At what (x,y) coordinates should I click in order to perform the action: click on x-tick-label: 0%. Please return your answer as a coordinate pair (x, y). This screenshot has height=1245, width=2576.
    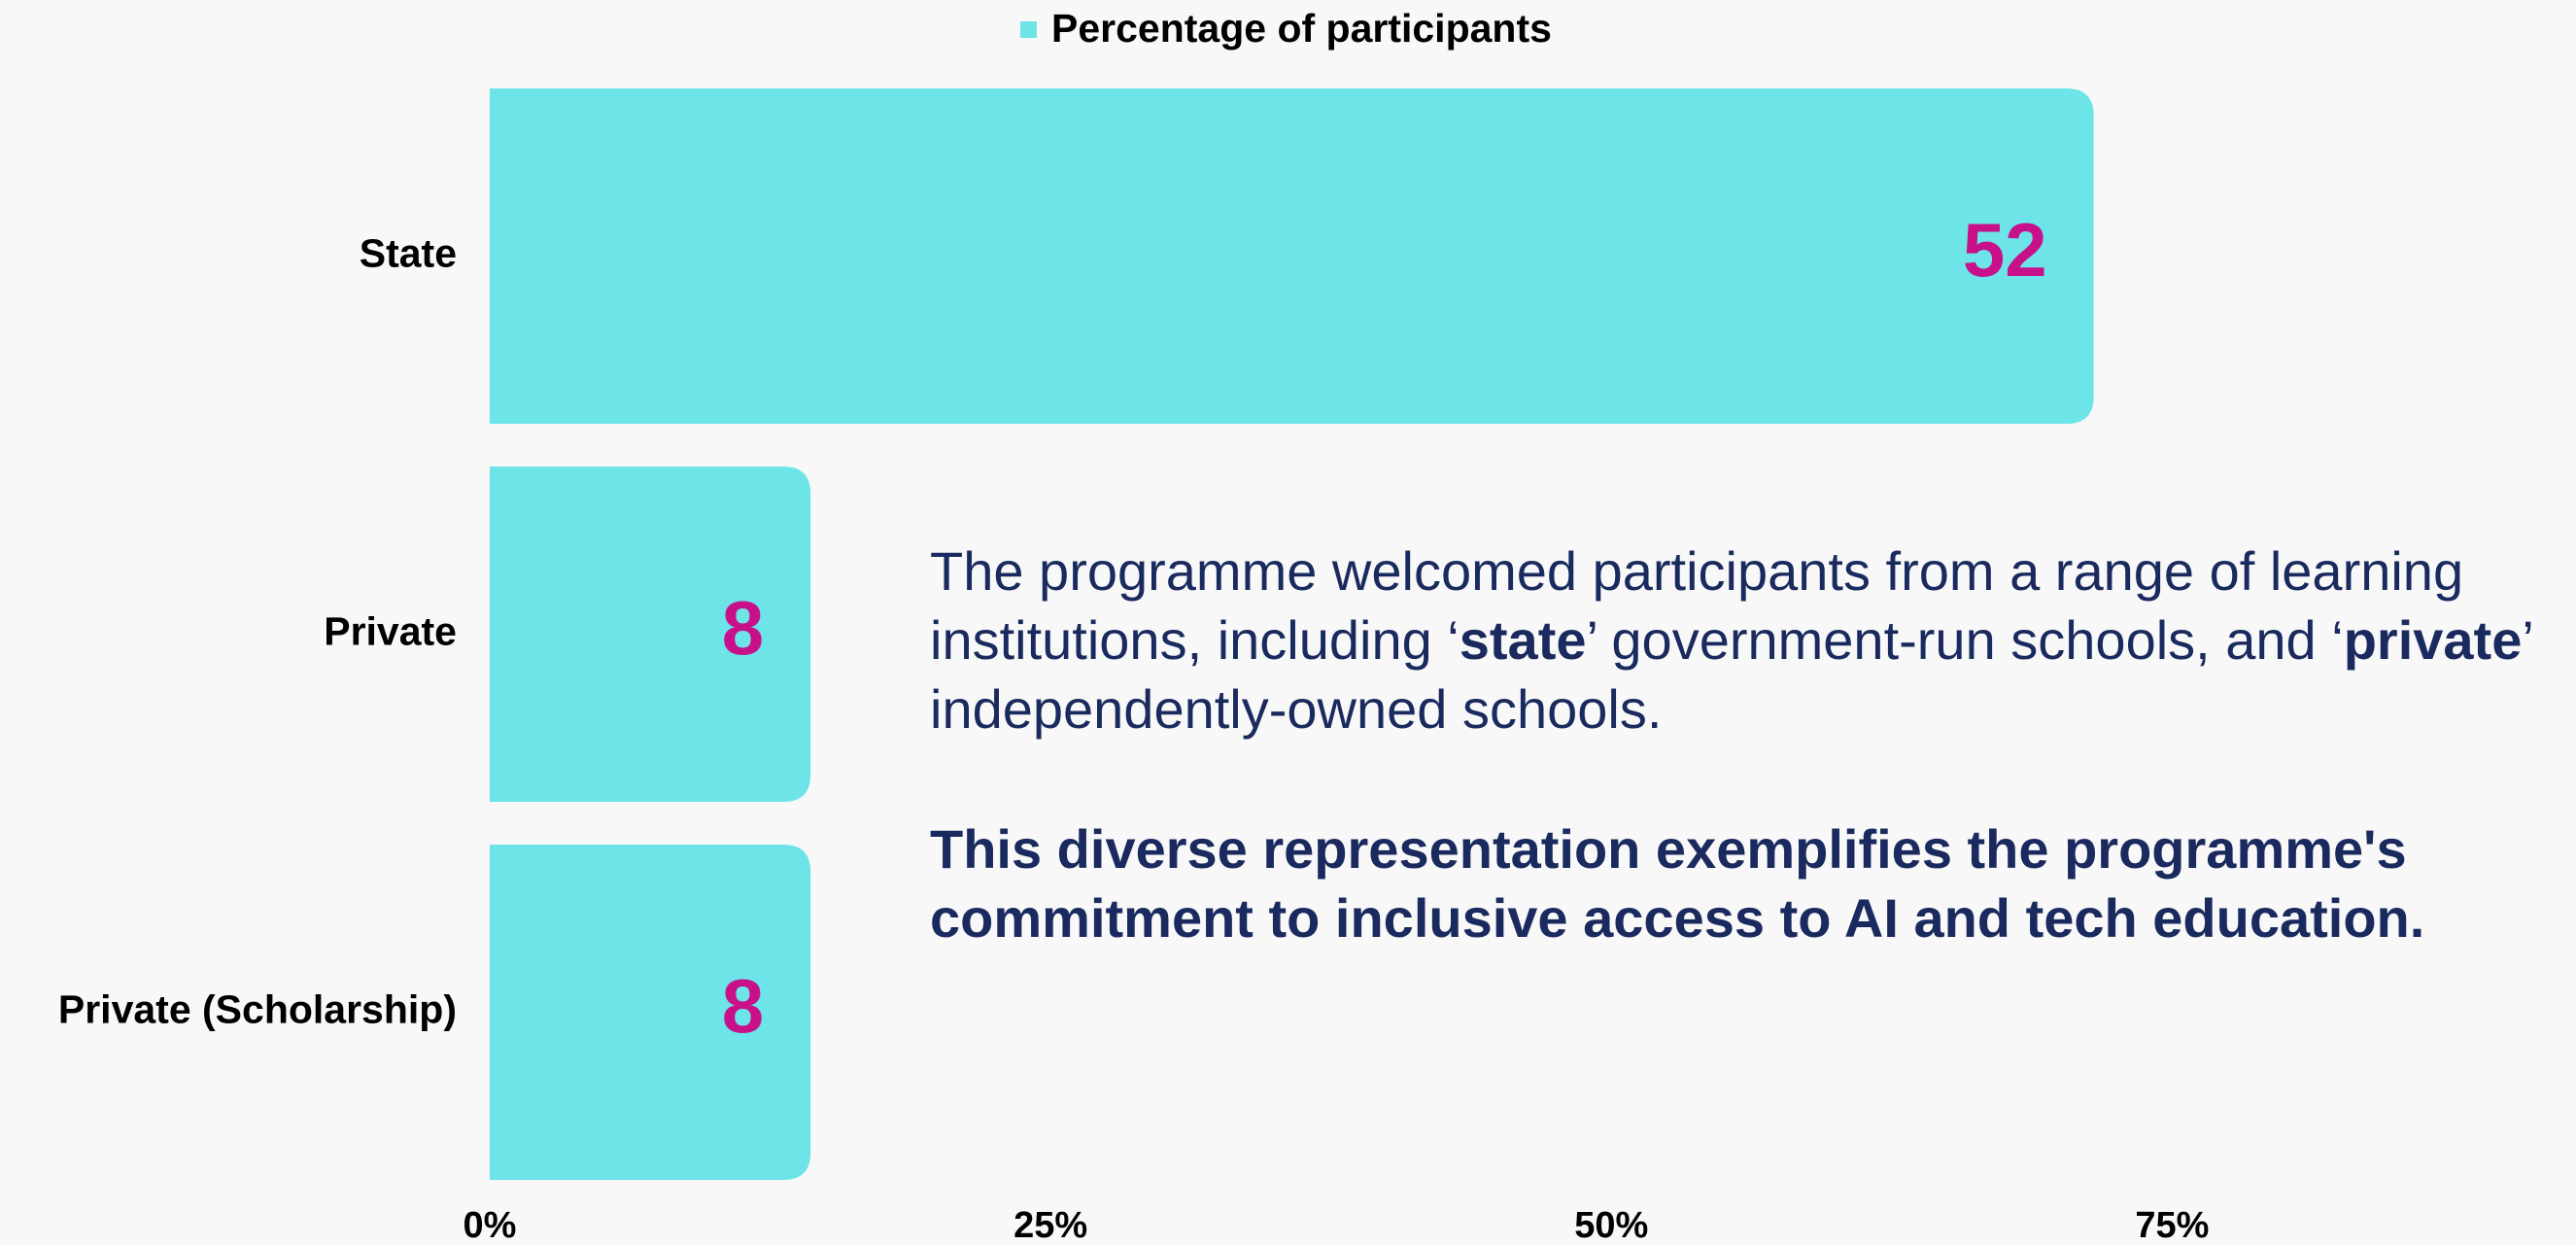
    Looking at the image, I should click on (490, 1225).